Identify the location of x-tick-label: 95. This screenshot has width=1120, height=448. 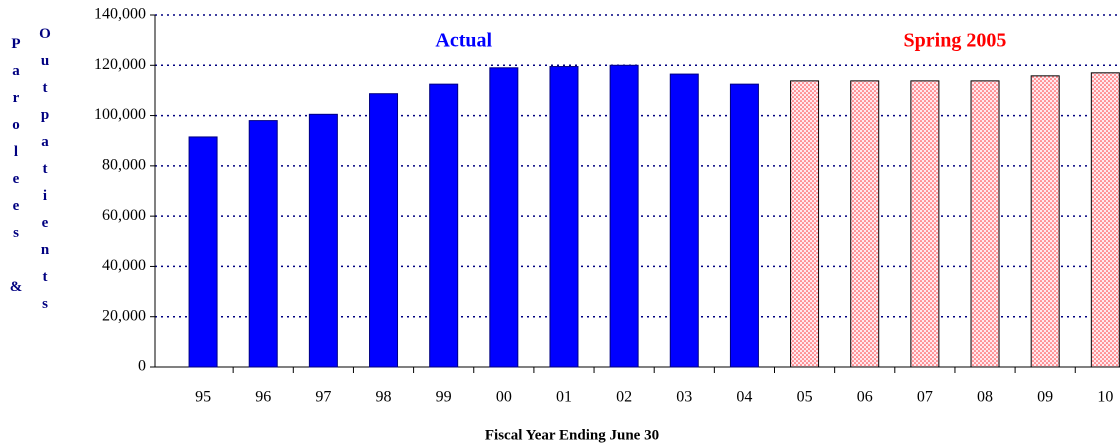
(203, 397).